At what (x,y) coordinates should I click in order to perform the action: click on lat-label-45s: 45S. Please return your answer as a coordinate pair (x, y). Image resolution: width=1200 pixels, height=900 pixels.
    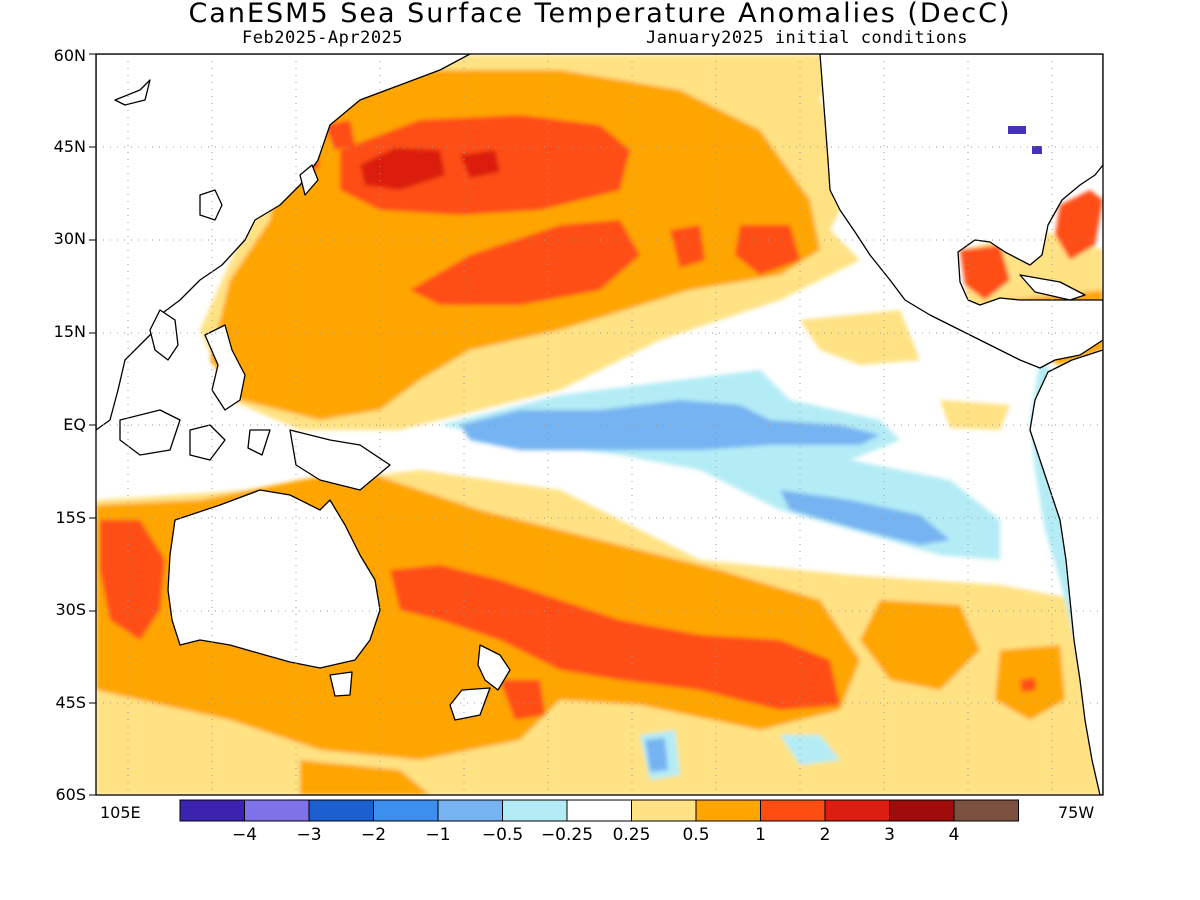
    Looking at the image, I should click on (70, 702).